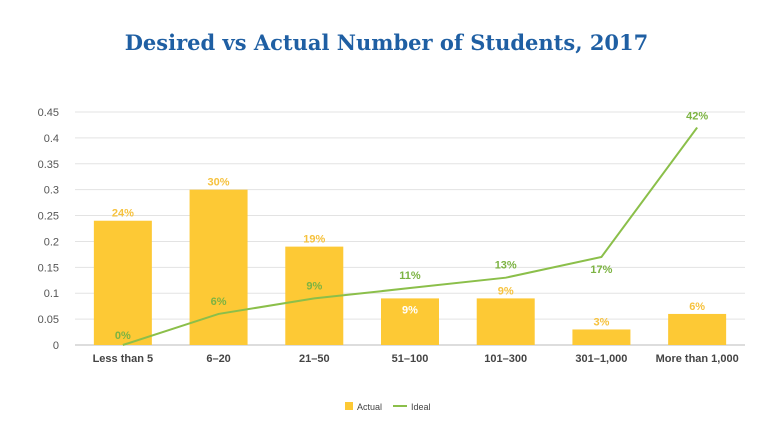 The image size is (773, 435). Describe the element at coordinates (56, 346) in the screenshot. I see `y-tick-label: 0` at that location.